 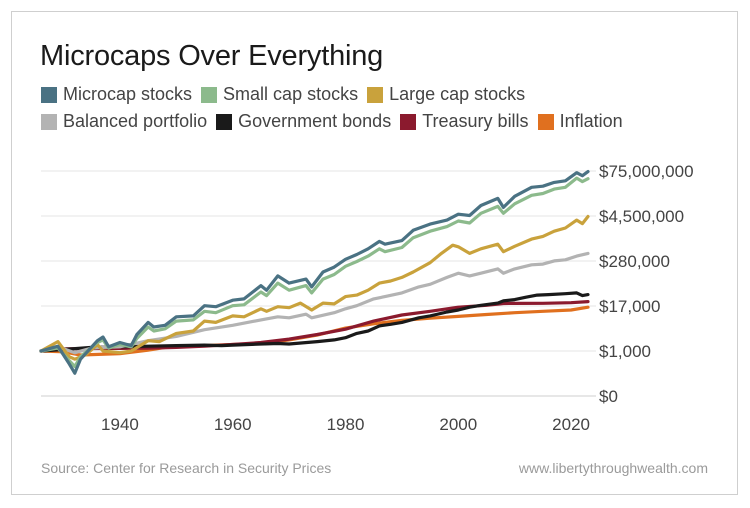 I want to click on x-tick-label-2: 1980, so click(x=346, y=424).